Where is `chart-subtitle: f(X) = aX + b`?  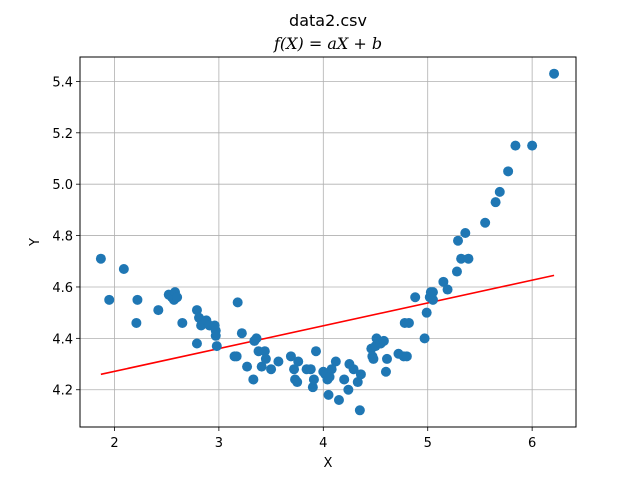
chart-subtitle: f(X) = aX + b is located at coordinates (327, 43).